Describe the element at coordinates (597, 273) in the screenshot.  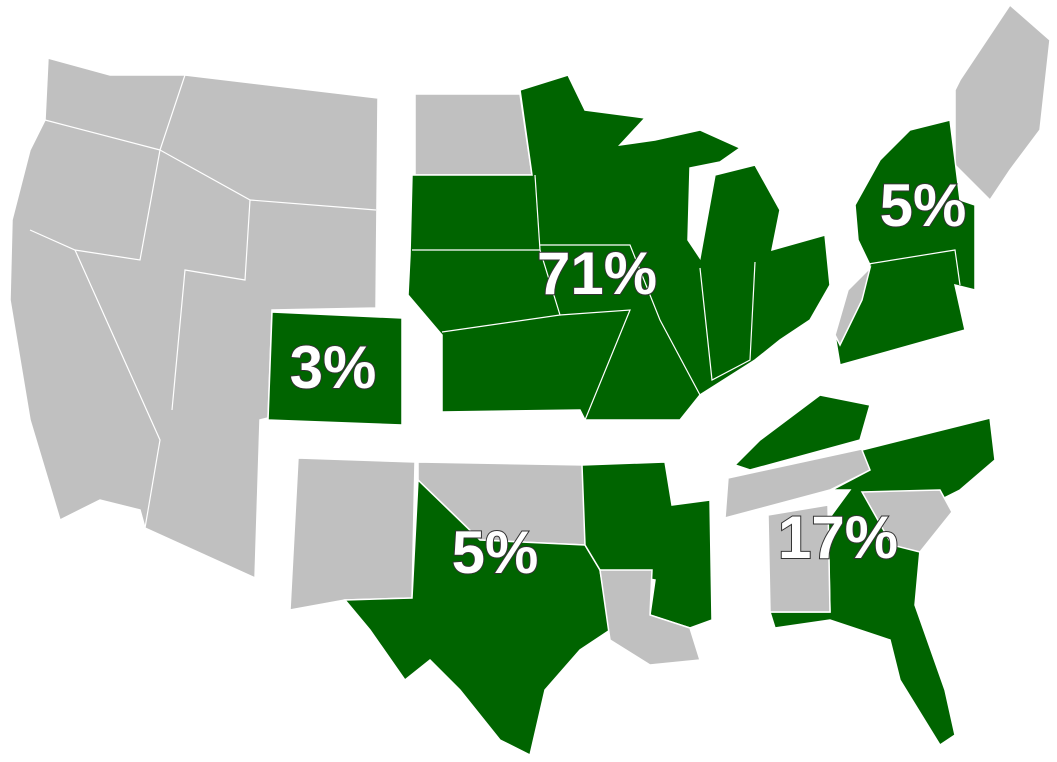
I see `region-label: 71%` at that location.